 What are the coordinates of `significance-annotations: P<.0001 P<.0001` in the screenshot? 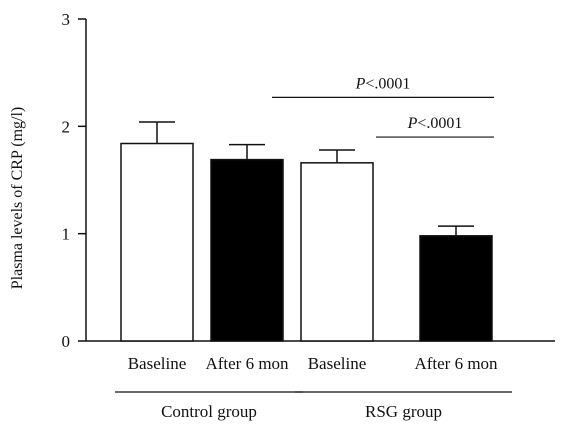 It's located at (383, 106).